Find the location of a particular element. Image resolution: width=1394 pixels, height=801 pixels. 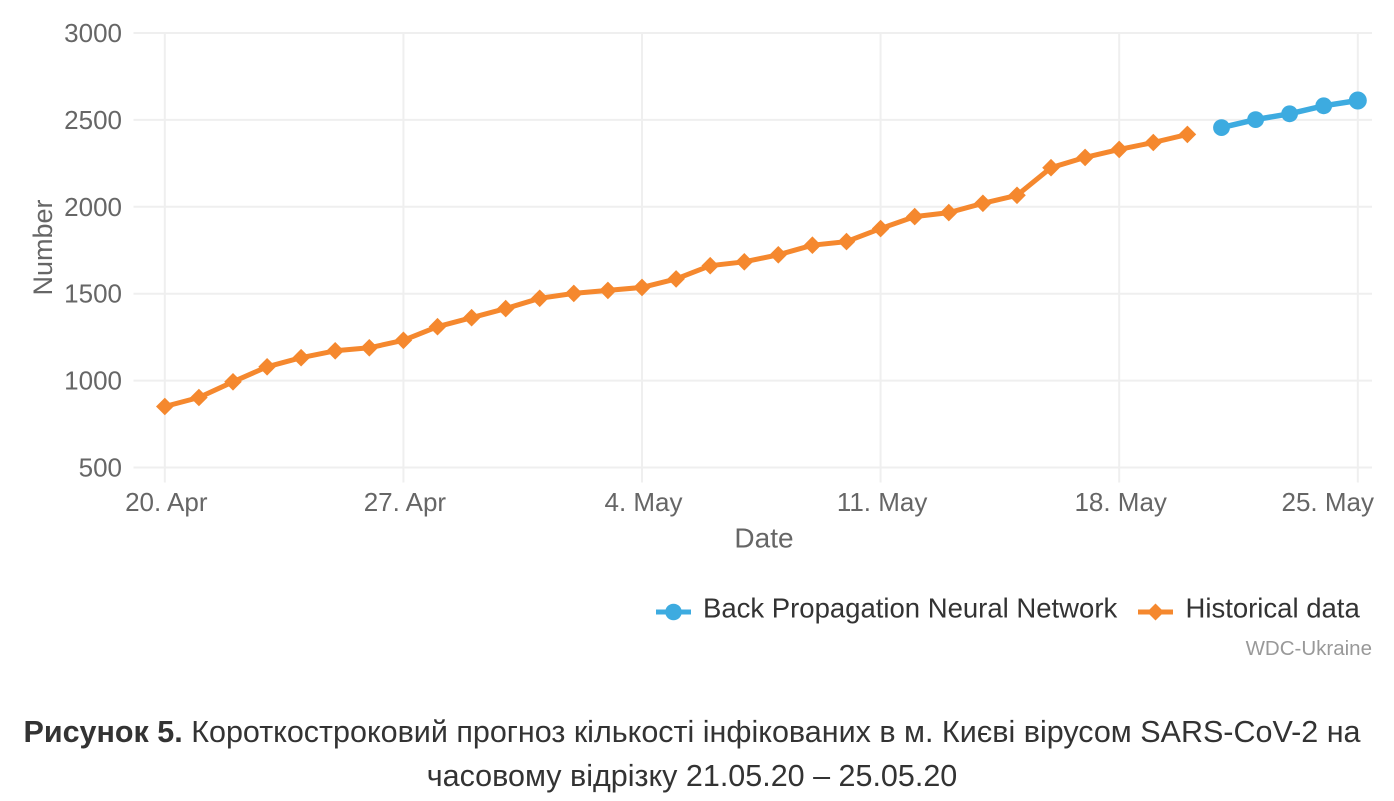

svg-text:Back Propagation Neural Networ: Back Propagation Neural Network is located at coordinates (910, 608).